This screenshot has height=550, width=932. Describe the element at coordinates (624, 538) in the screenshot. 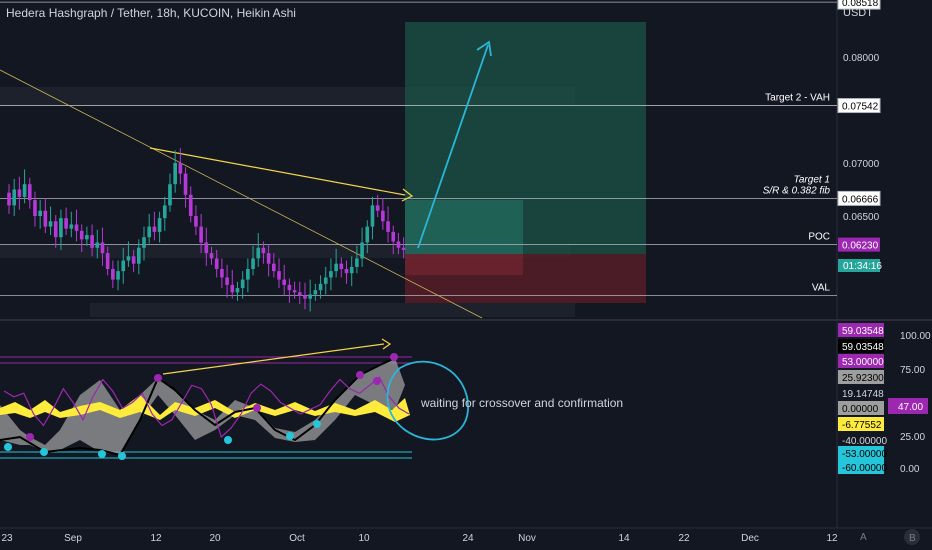

I see `time-tick-8: 14` at that location.